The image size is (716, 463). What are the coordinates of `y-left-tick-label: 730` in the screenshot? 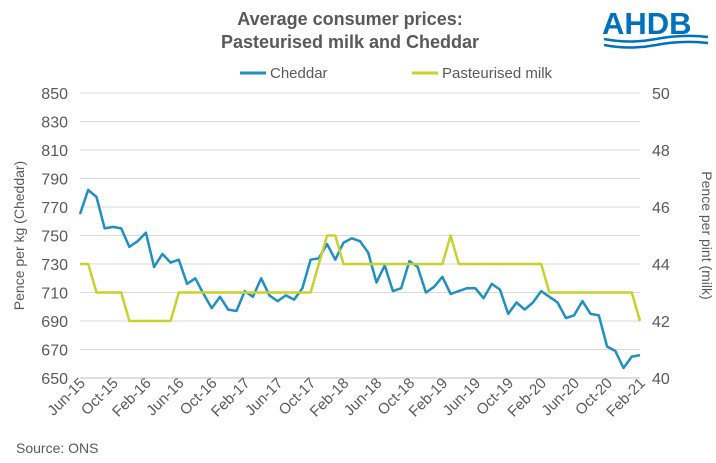 It's located at (54, 265).